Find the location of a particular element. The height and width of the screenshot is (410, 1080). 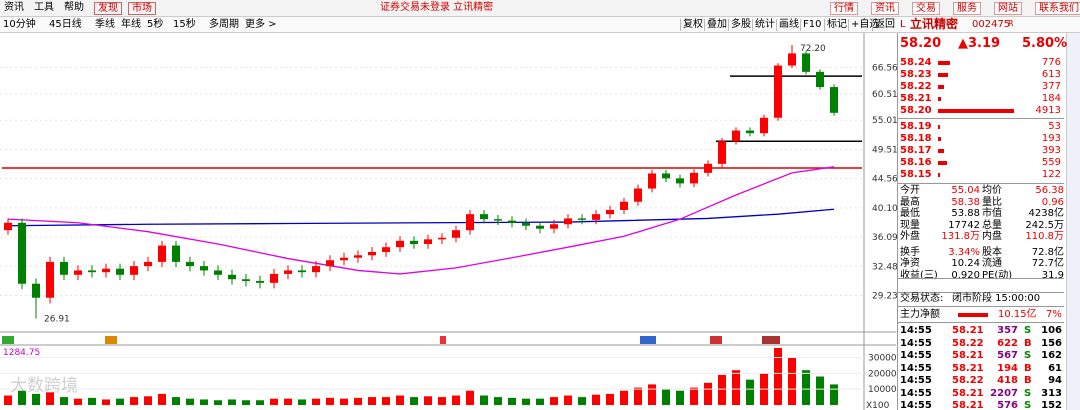

period-tab: 15秒 is located at coordinates (184, 24).